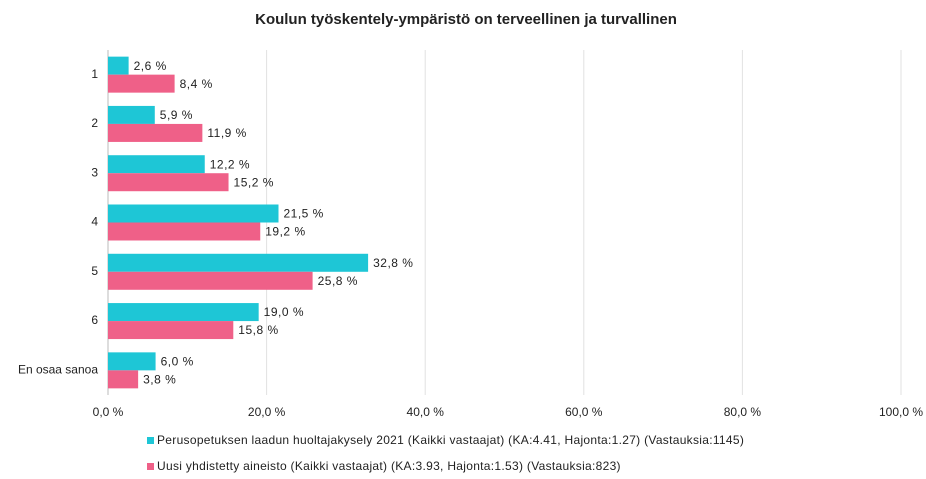 The width and height of the screenshot is (926, 479). What do you see at coordinates (150, 66) in the screenshot?
I see `value-label: 2,6 %` at bounding box center [150, 66].